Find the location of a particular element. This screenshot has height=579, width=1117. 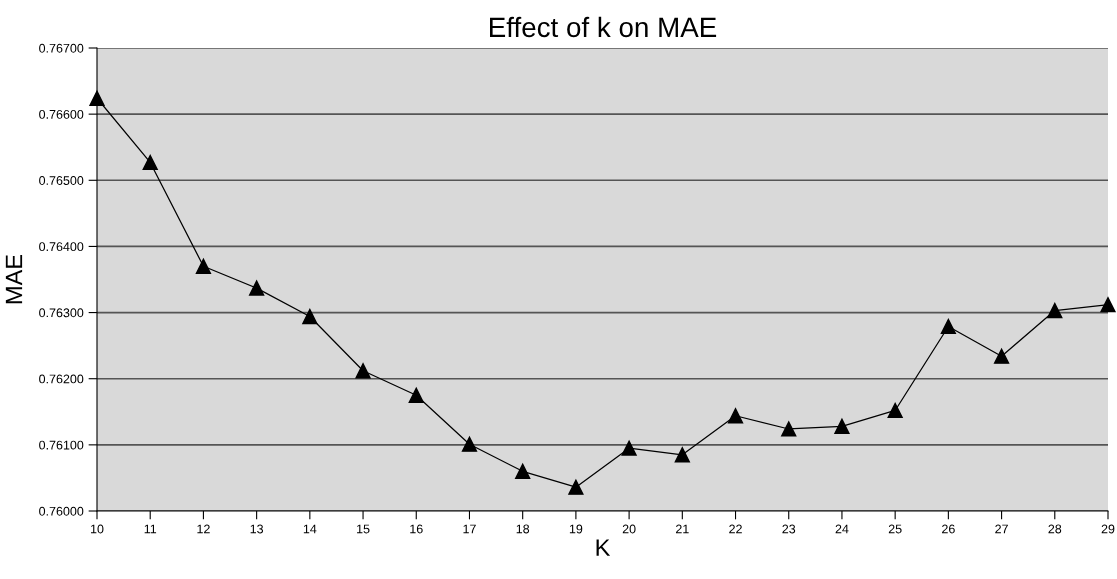

y-tick-label: 0.76400 is located at coordinates (61, 247).